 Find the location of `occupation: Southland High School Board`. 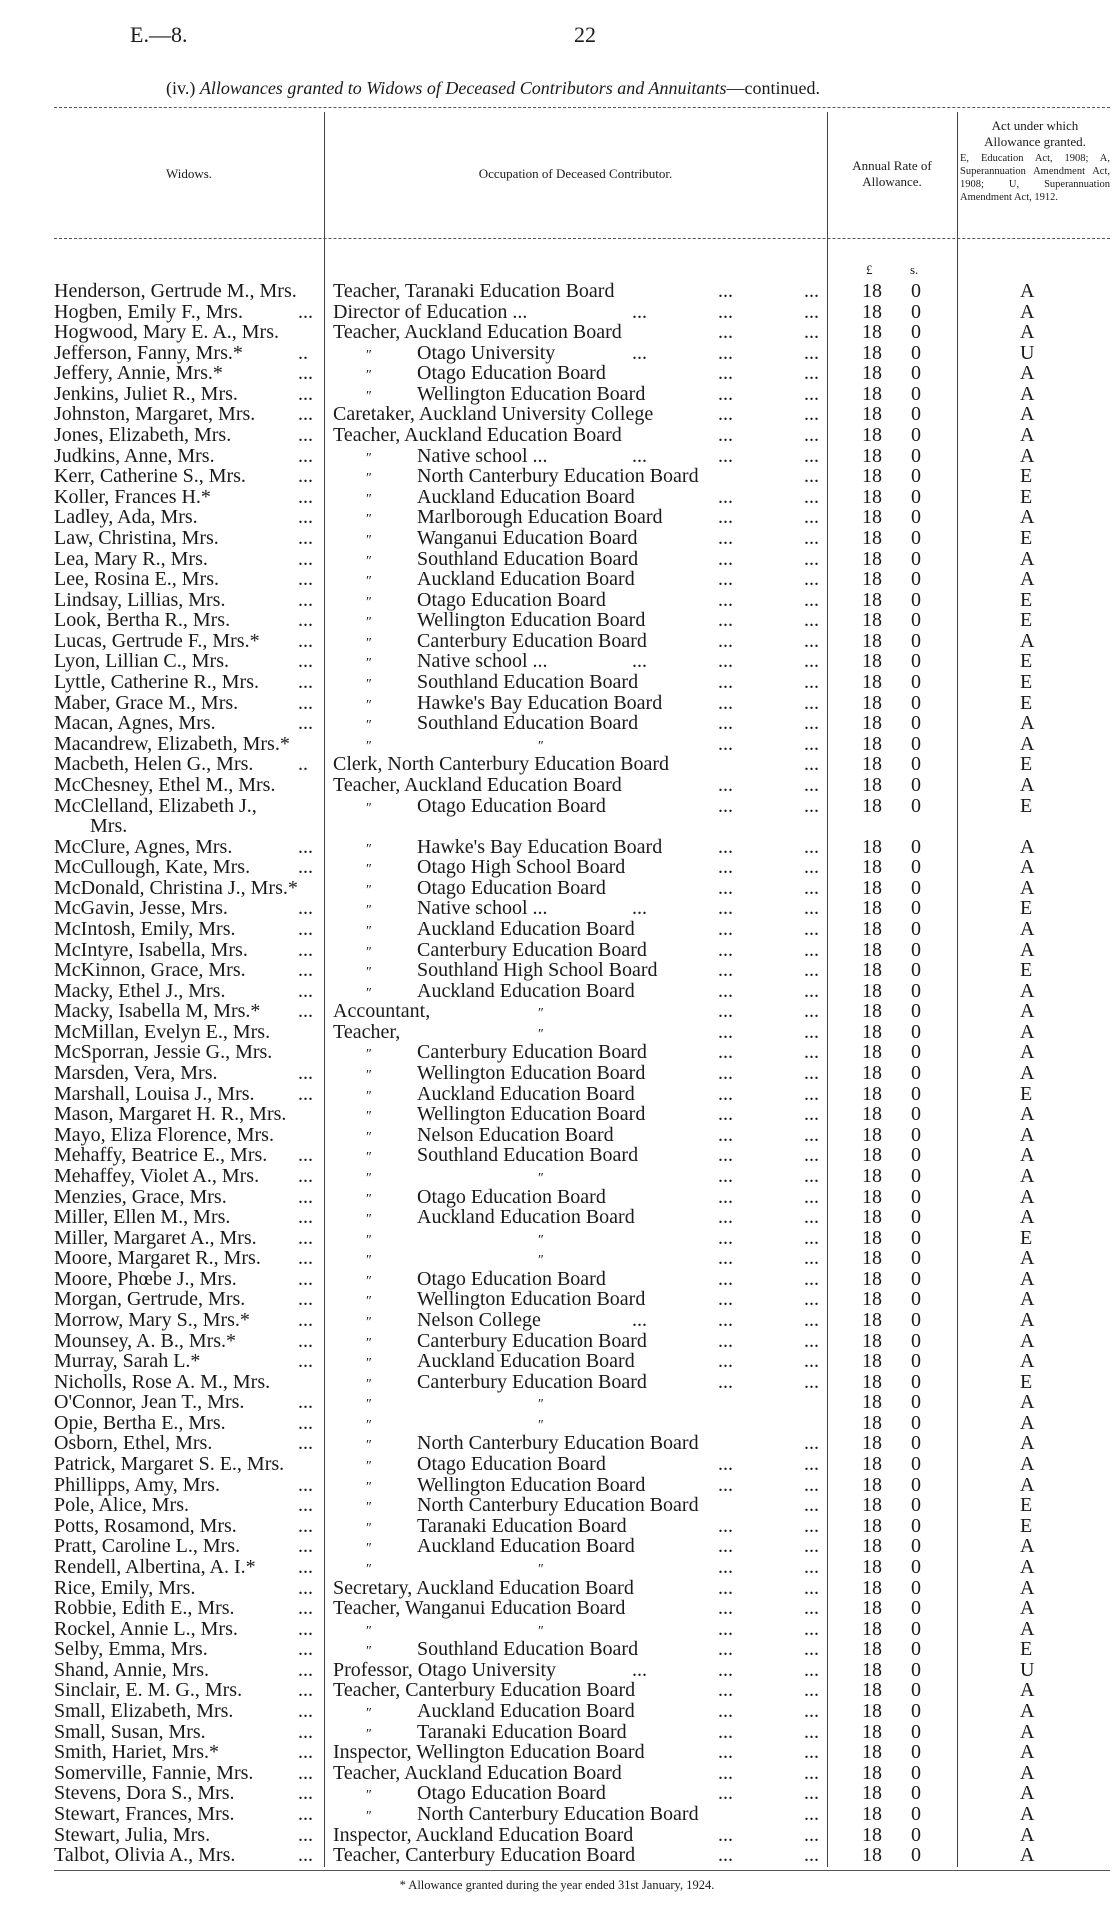

occupation: Southland High School Board is located at coordinates (537, 970).